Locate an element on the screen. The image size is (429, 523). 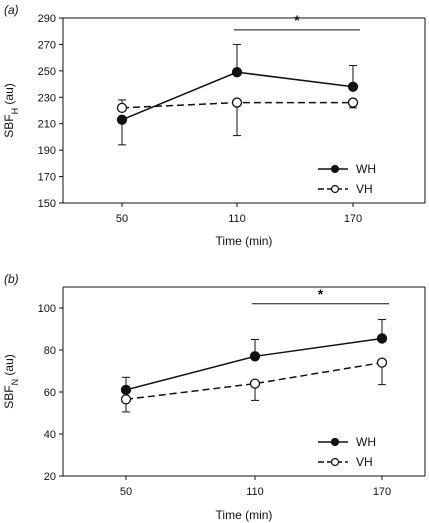
y-tick-label: 230 is located at coordinates (47, 98).